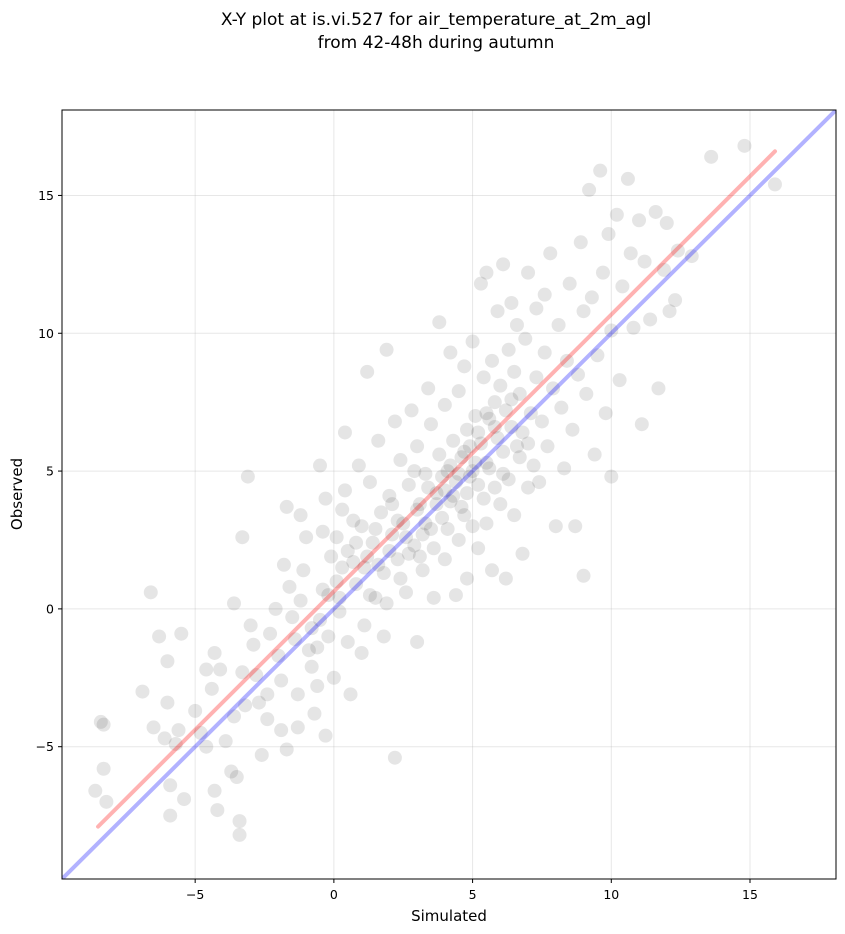 This screenshot has width=845, height=934. Describe the element at coordinates (473, 894) in the screenshot. I see `x-tick-label: 5` at that location.